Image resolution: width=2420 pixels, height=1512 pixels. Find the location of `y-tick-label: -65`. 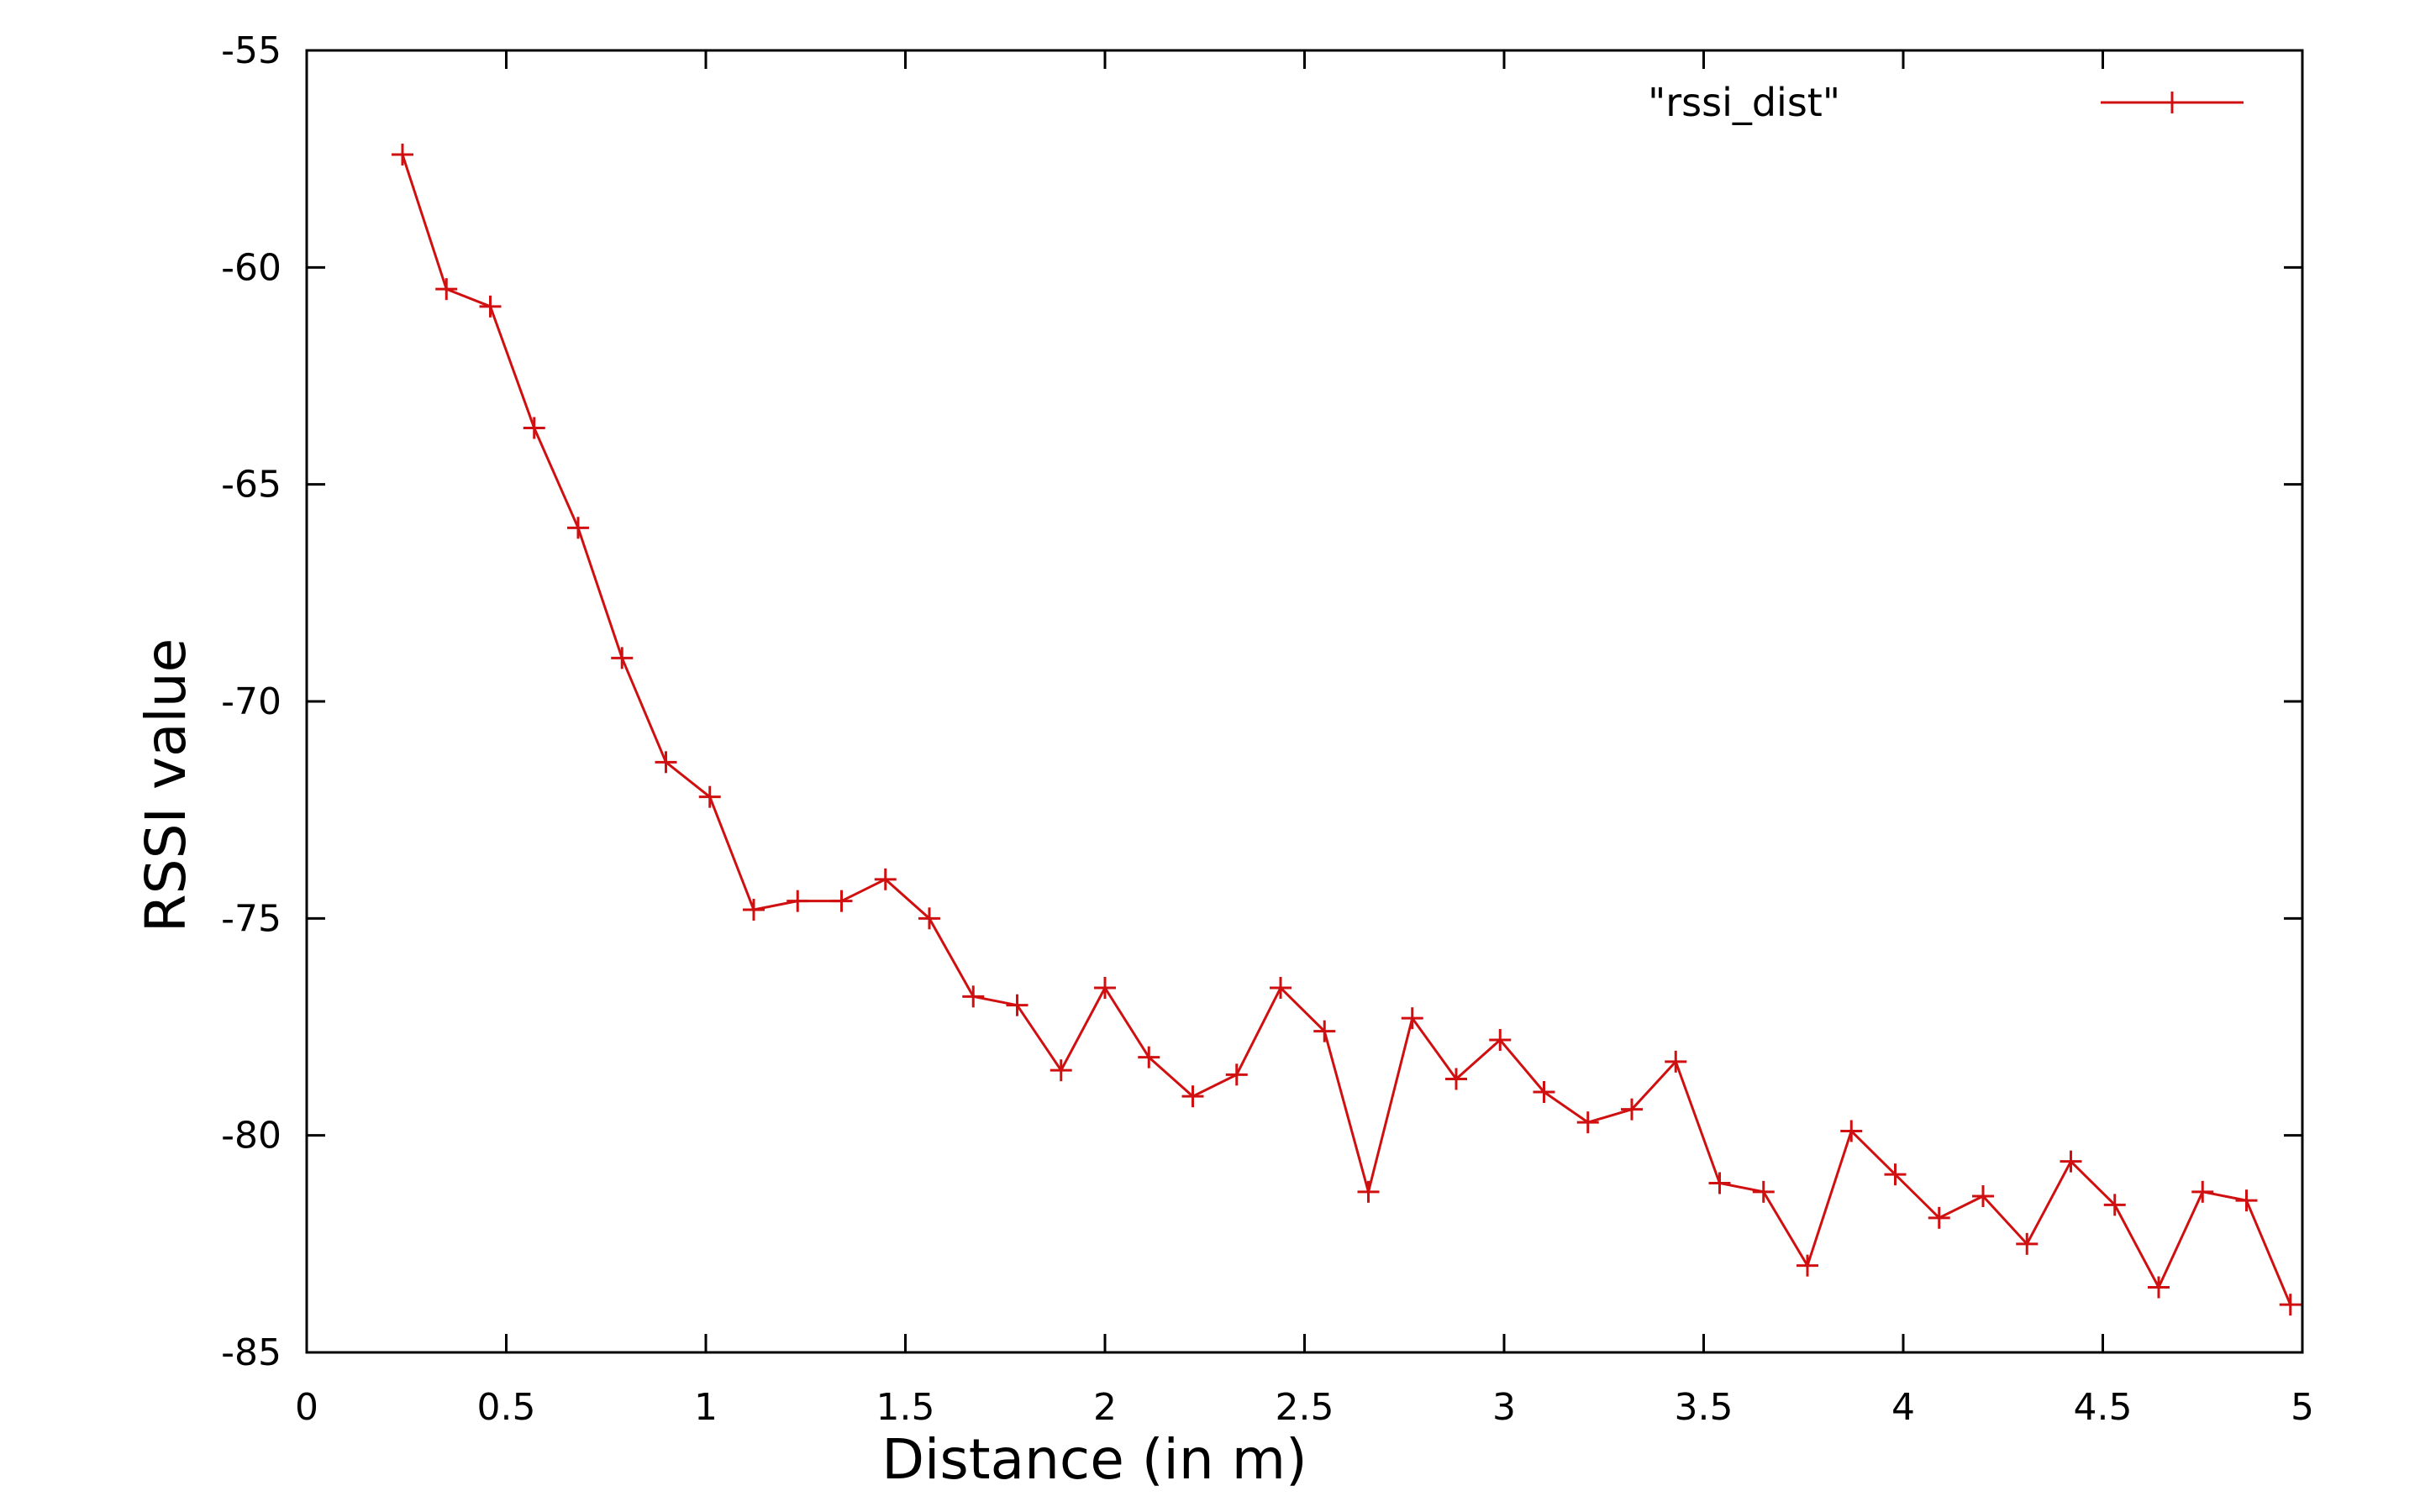

y-tick-label: -65 is located at coordinates (251, 485).